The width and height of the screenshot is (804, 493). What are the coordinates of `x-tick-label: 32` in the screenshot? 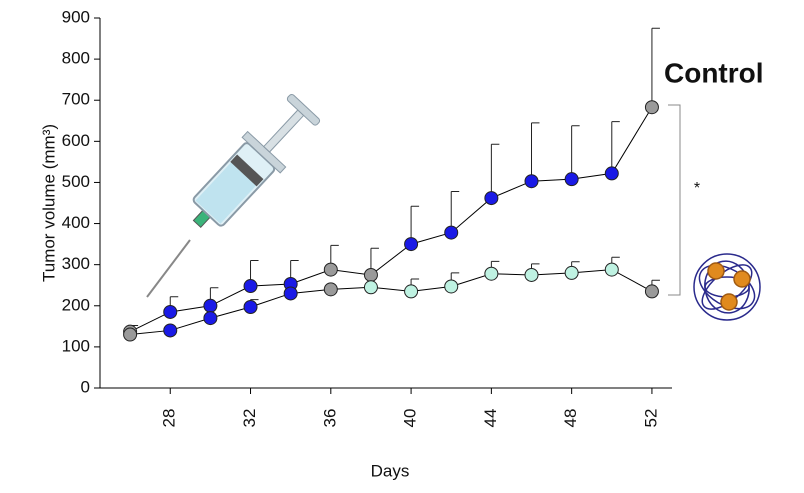 It's located at (249, 418).